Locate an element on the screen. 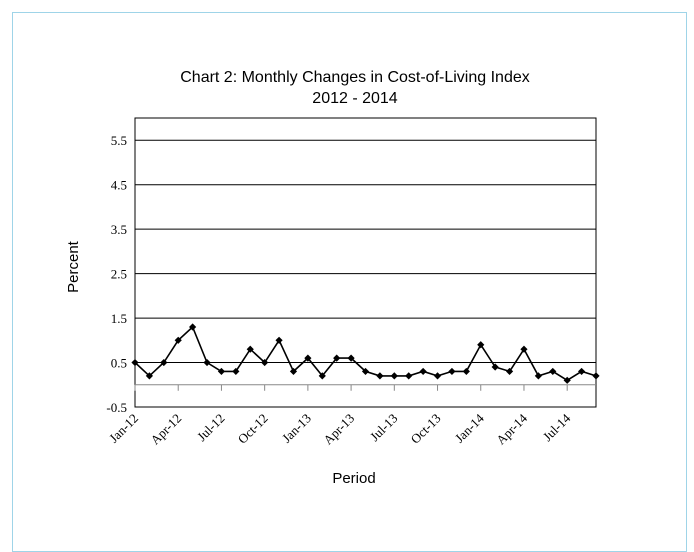 The image size is (694, 552). x-tick-label: Jan-13 is located at coordinates (296, 428).